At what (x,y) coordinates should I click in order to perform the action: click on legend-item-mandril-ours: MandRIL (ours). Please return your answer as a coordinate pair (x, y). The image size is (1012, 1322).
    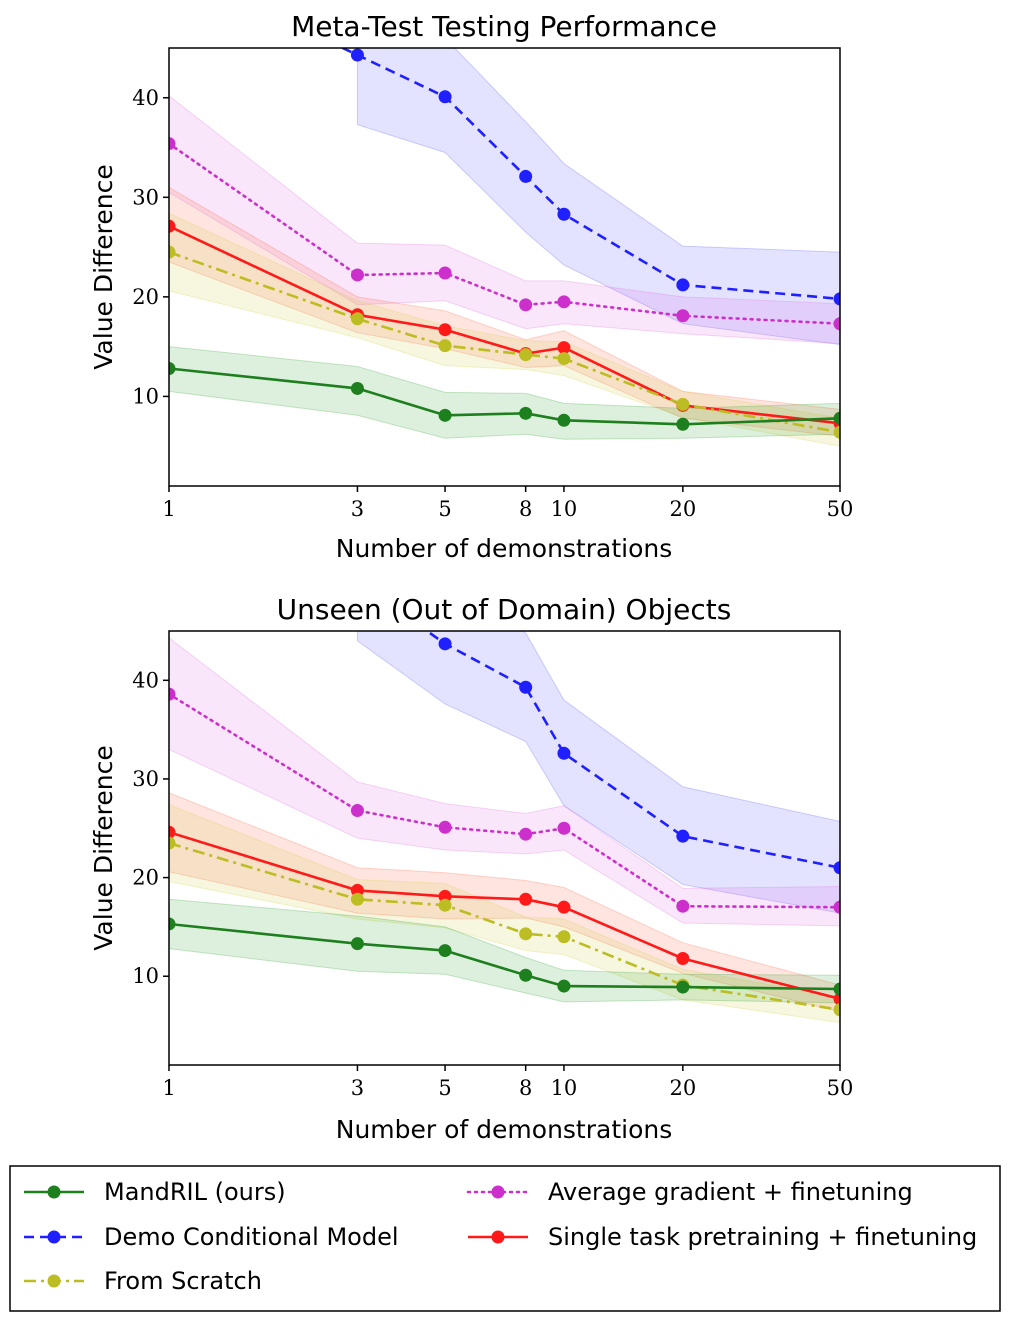
    Looking at the image, I should click on (155, 1192).